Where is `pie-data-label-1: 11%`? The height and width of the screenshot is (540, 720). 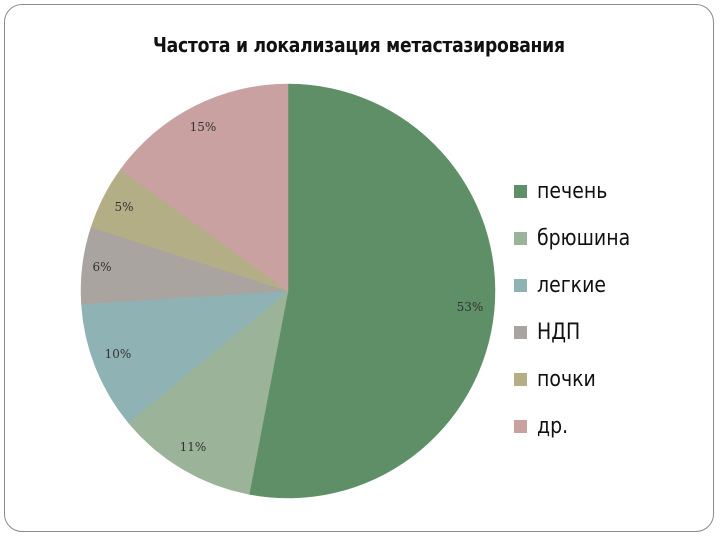 pie-data-label-1: 11% is located at coordinates (193, 447).